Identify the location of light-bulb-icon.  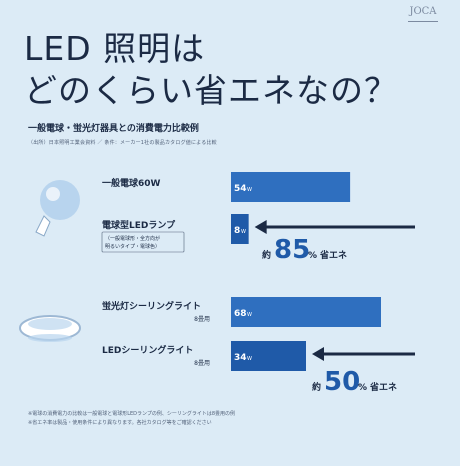
(57, 208).